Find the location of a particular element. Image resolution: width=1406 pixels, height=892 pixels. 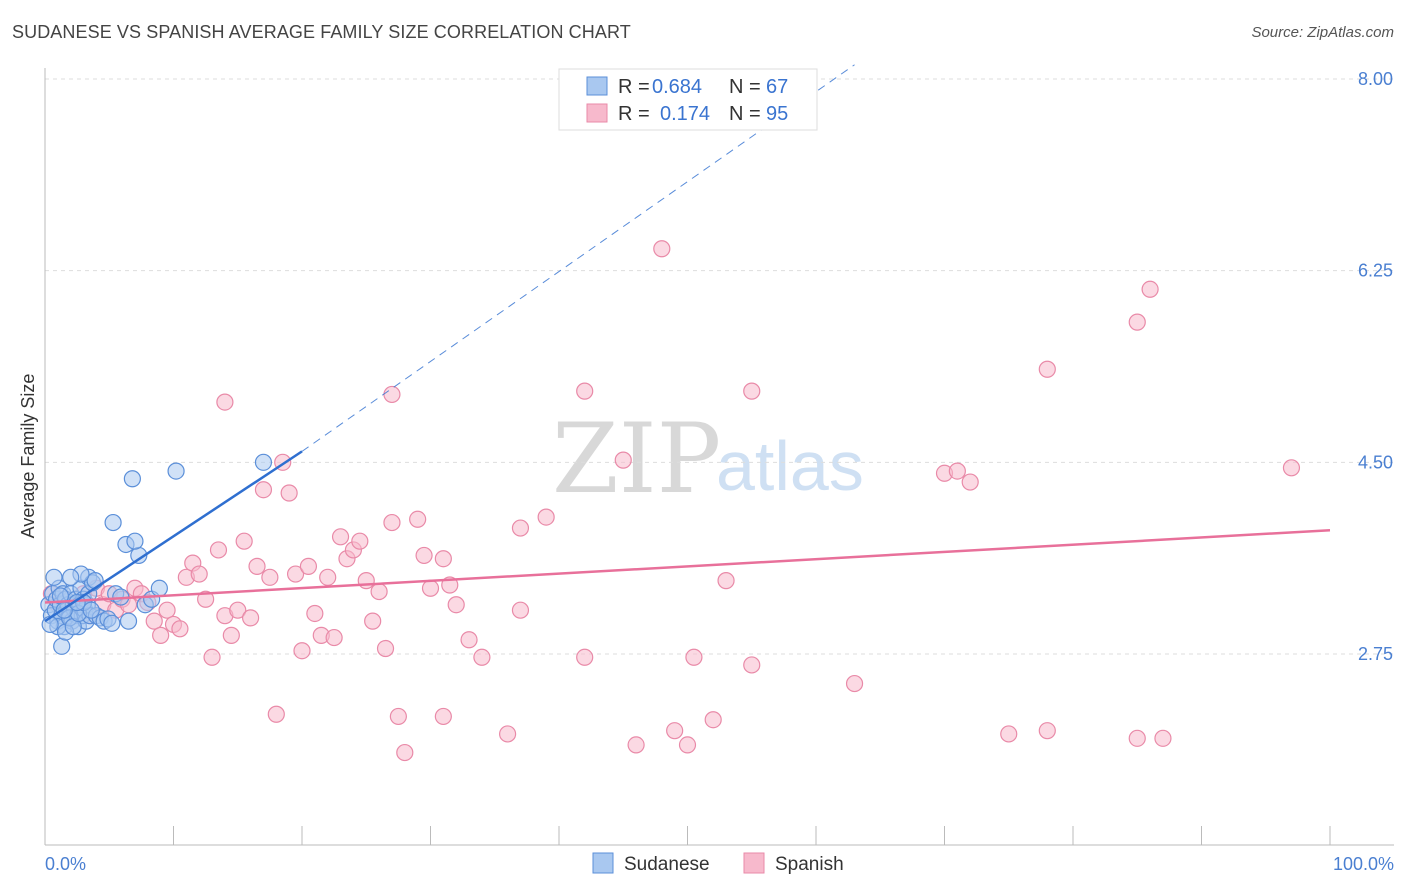

x-tick-label-max: 100.0% is located at coordinates (1363, 864).